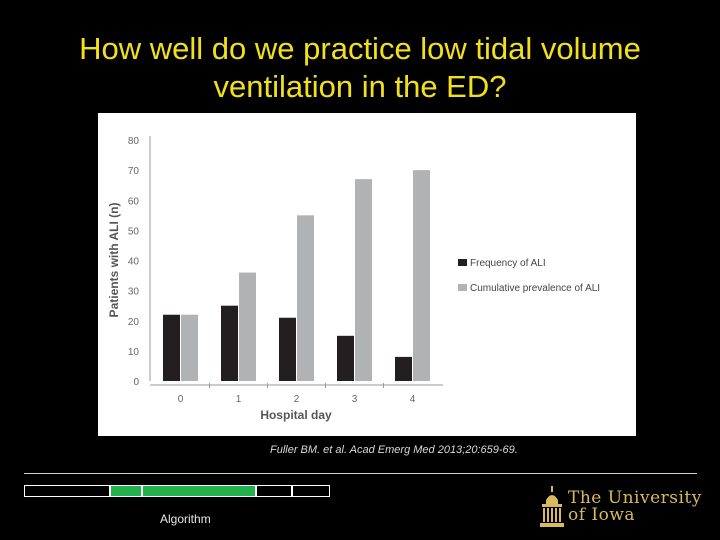 This screenshot has height=540, width=720. I want to click on x-tick-label: 4, so click(413, 399).